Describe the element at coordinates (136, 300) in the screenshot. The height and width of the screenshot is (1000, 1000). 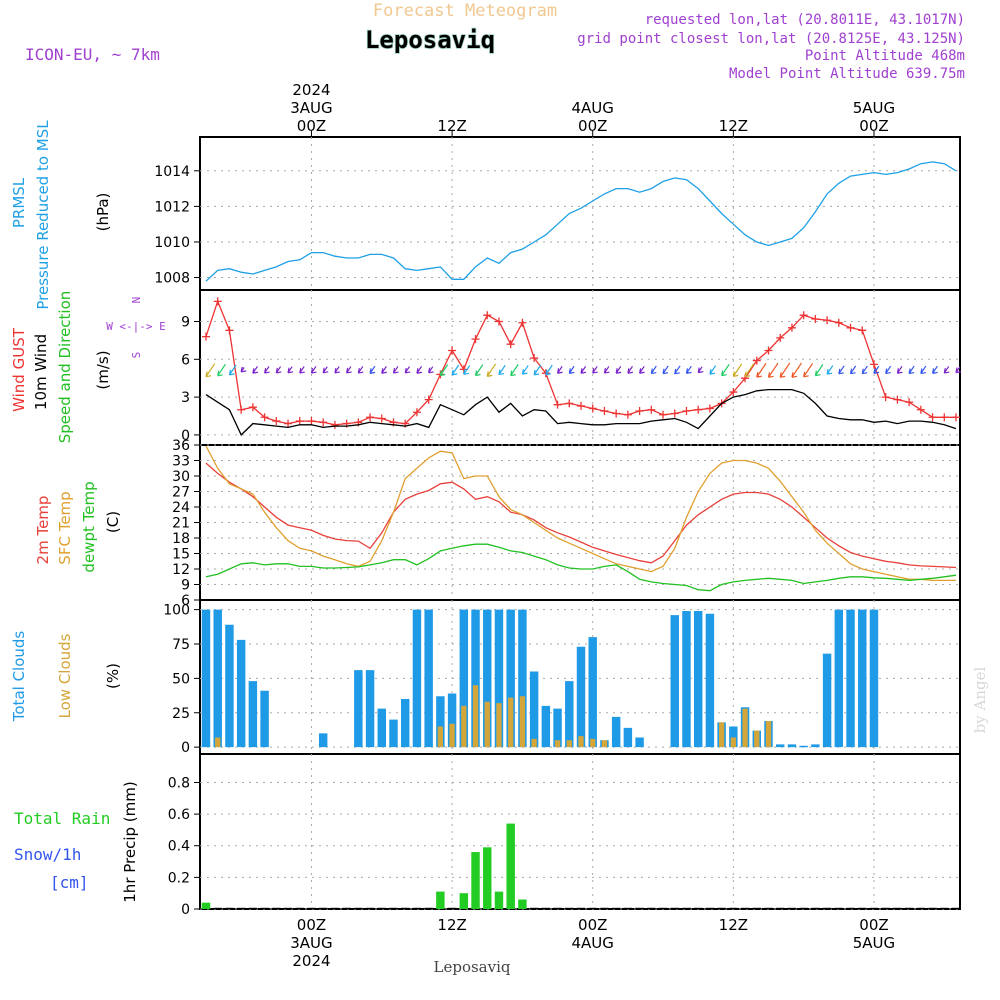
I see `compass-n: N` at that location.